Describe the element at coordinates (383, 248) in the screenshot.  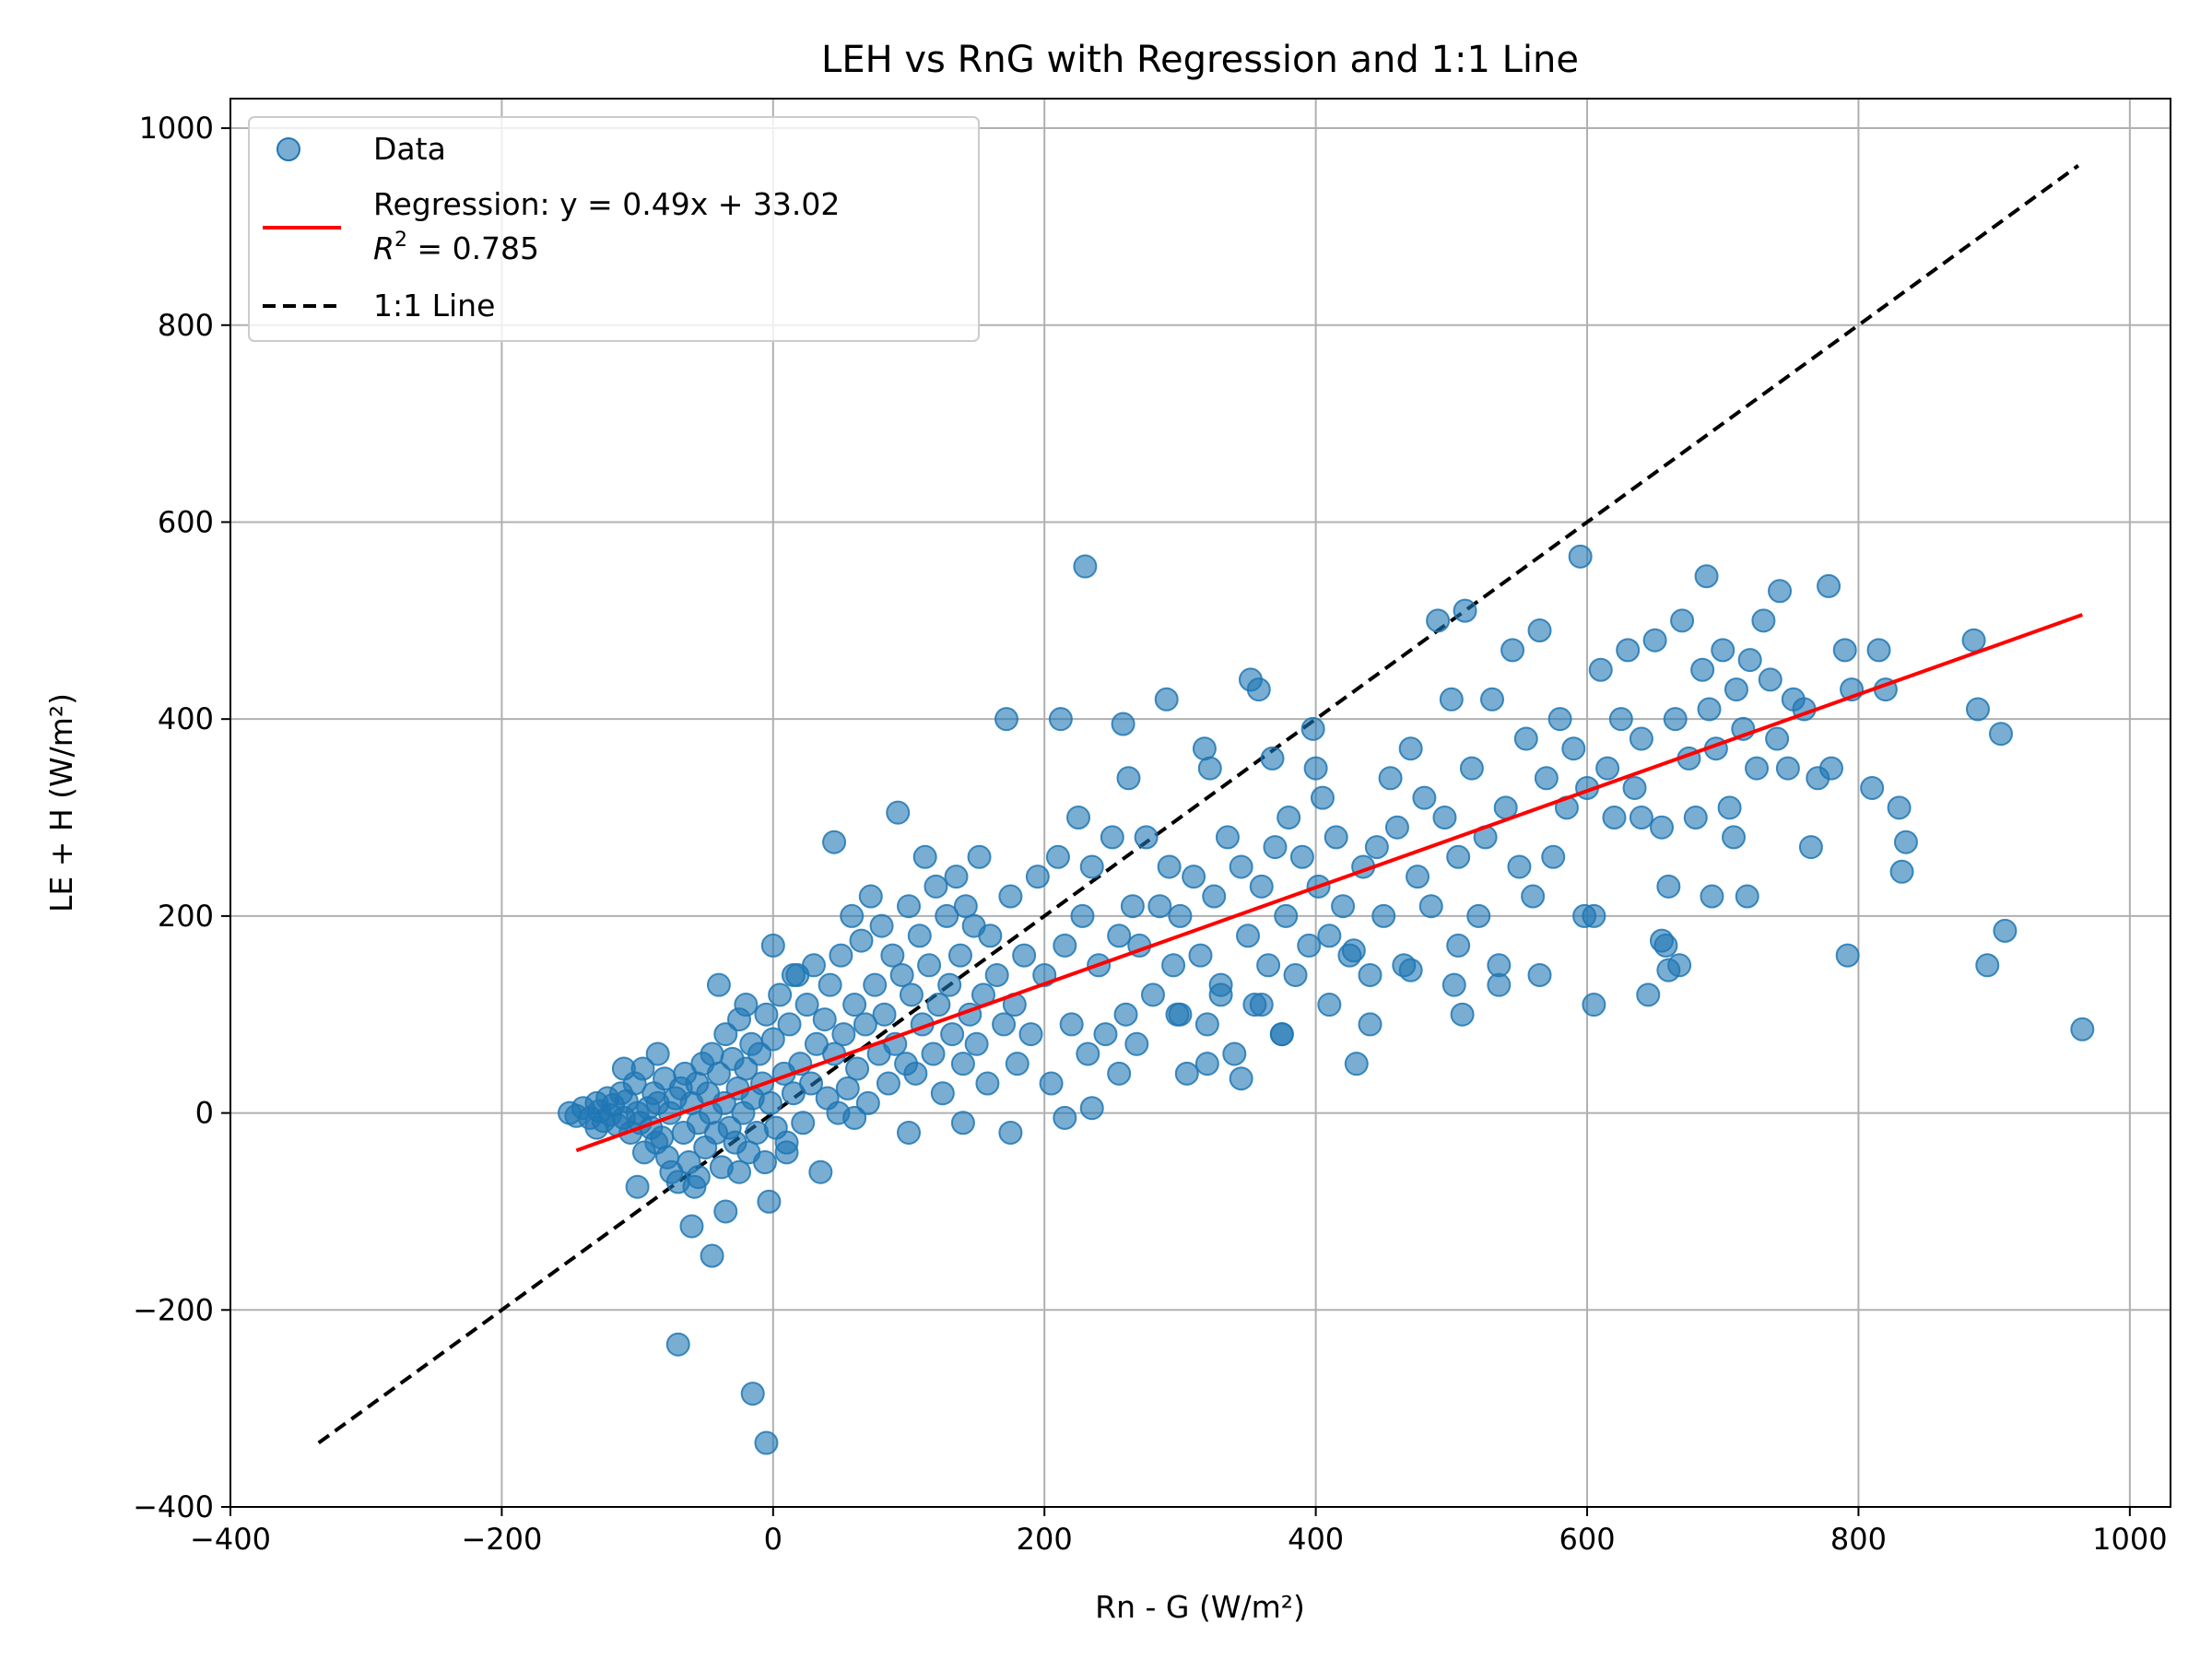
I see `legend-r2-symbol: R` at that location.